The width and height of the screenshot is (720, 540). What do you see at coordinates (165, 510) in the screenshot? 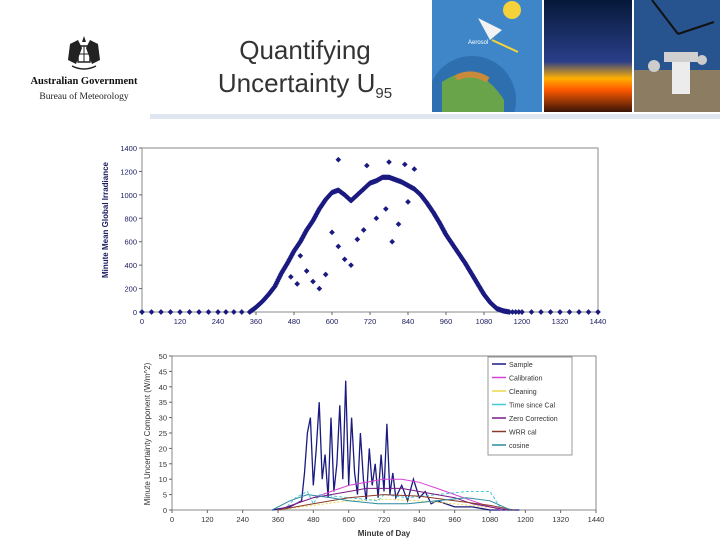
I see `chart2-ytick-label: 0` at bounding box center [165, 510].